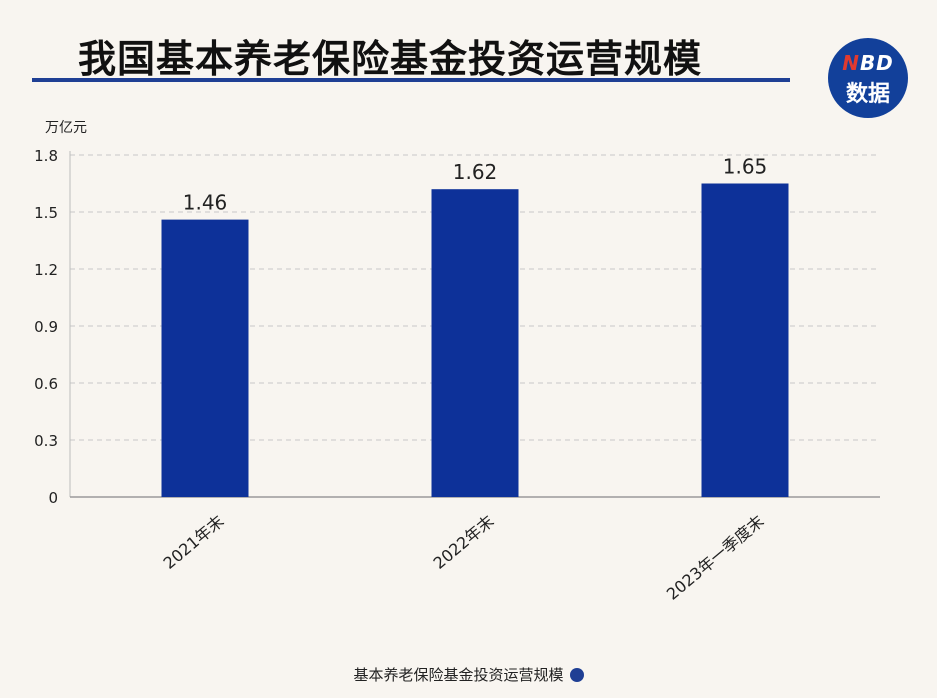  Describe the element at coordinates (46, 213) in the screenshot. I see `y-tick-label: 1.5` at that location.